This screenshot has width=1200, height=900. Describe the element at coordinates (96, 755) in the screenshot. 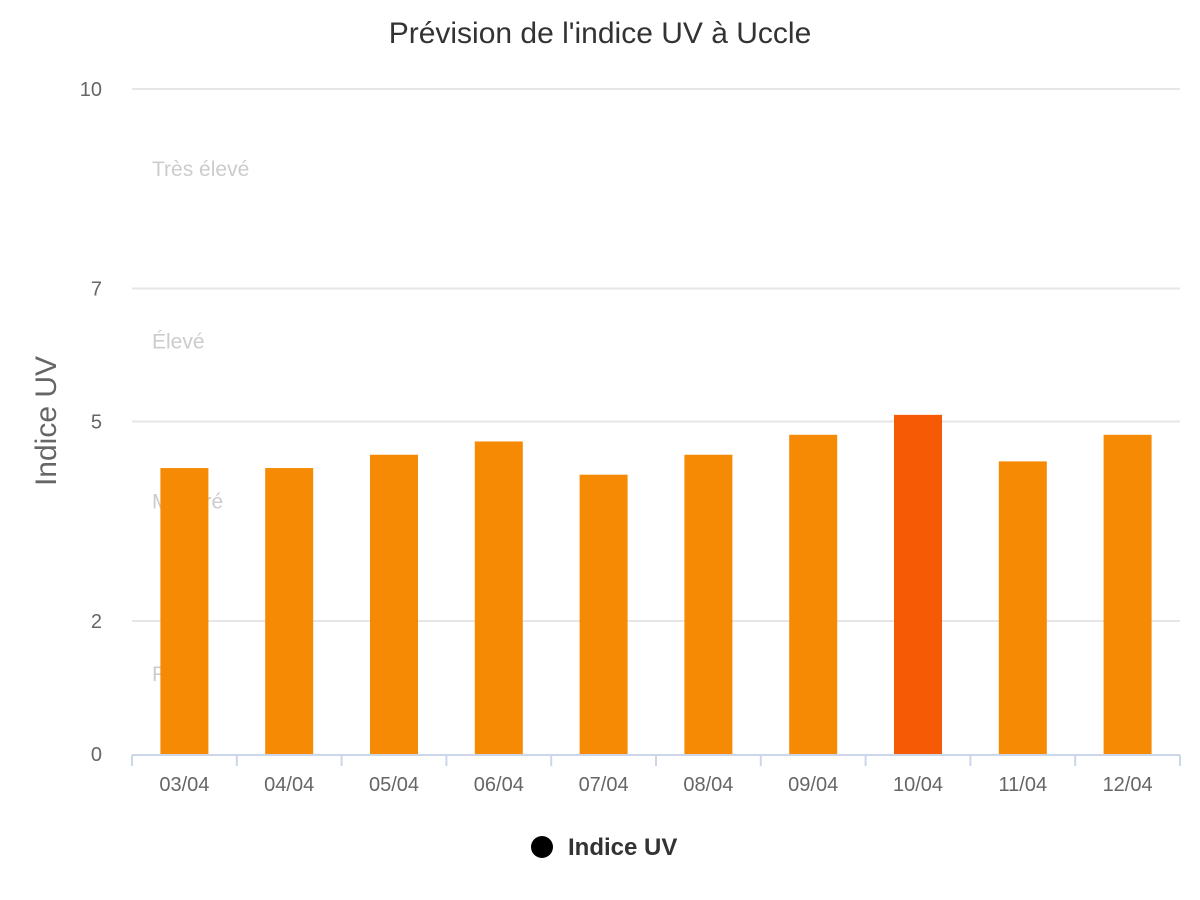

I see `y-tick-label: 0` at that location.